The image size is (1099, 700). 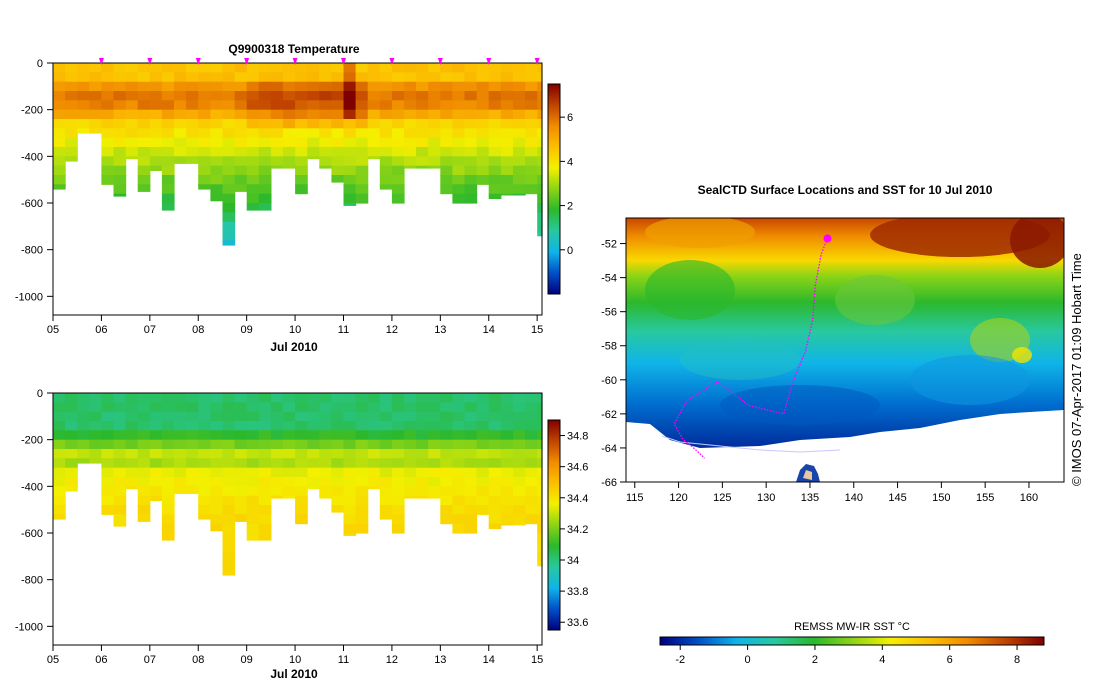 What do you see at coordinates (150, 330) in the screenshot?
I see `x-tick-label: 07` at bounding box center [150, 330].